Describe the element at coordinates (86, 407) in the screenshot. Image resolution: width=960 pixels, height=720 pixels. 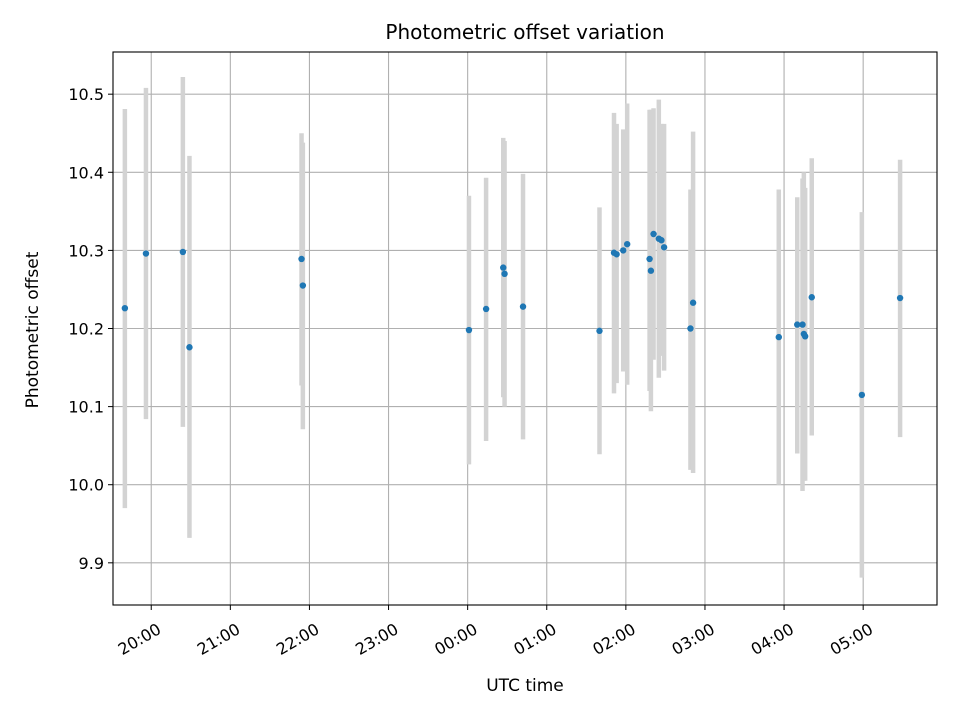
I see `y-tick-label: 10.1` at that location.